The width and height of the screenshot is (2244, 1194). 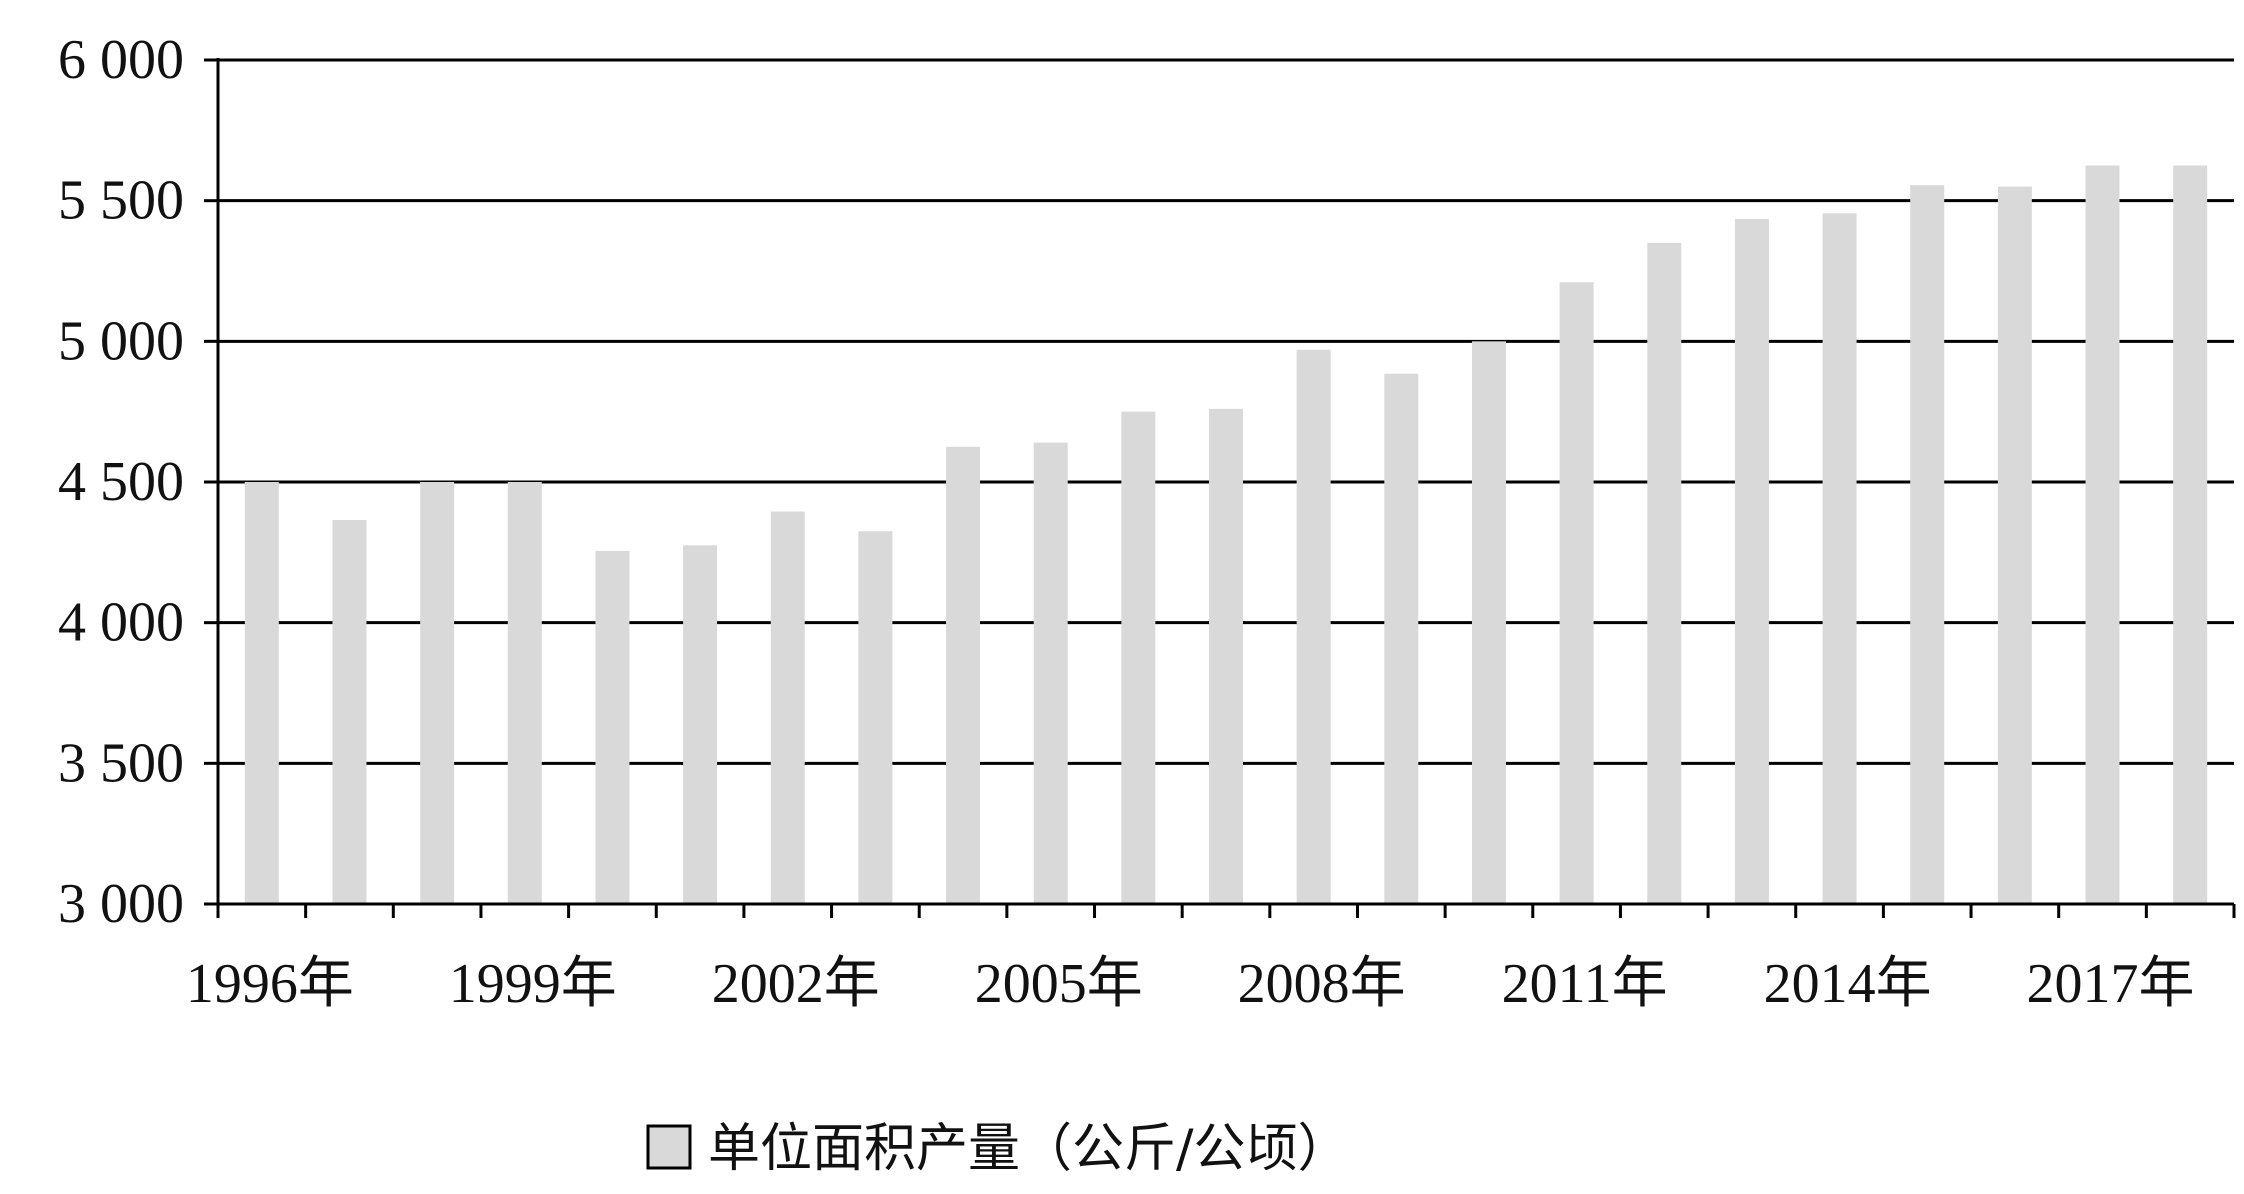 I want to click on x-tick-label: 2017年, so click(x=2111, y=984).